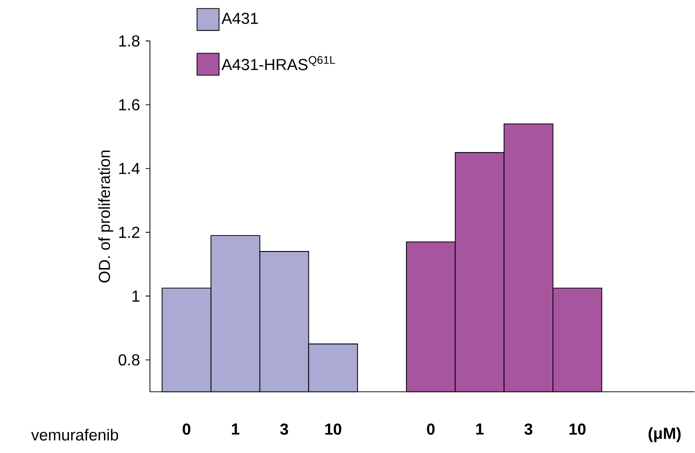 This screenshot has height=453, width=695. Describe the element at coordinates (239, 18) in the screenshot. I see `legend-label: A431` at that location.